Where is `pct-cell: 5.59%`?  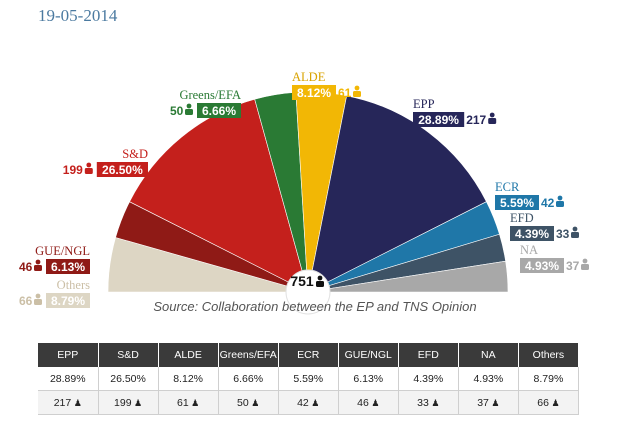 pct-cell: 5.59% is located at coordinates (308, 379).